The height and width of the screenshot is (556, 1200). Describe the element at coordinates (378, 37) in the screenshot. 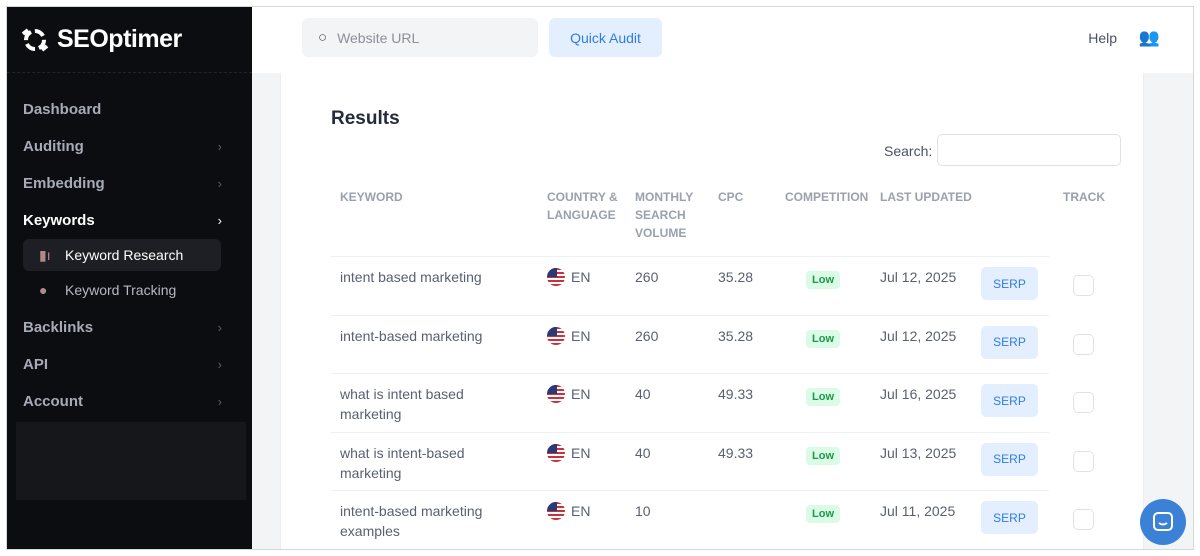

I see `search-placeholder: Website URL` at that location.